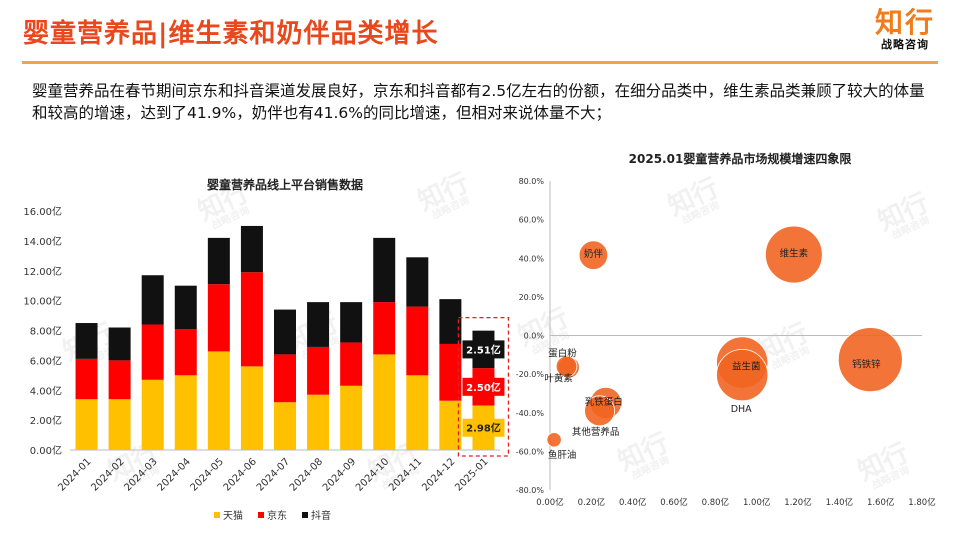 The height and width of the screenshot is (540, 960). What do you see at coordinates (42, 241) in the screenshot?
I see `bar-y-tick: 14.00亿` at bounding box center [42, 241].